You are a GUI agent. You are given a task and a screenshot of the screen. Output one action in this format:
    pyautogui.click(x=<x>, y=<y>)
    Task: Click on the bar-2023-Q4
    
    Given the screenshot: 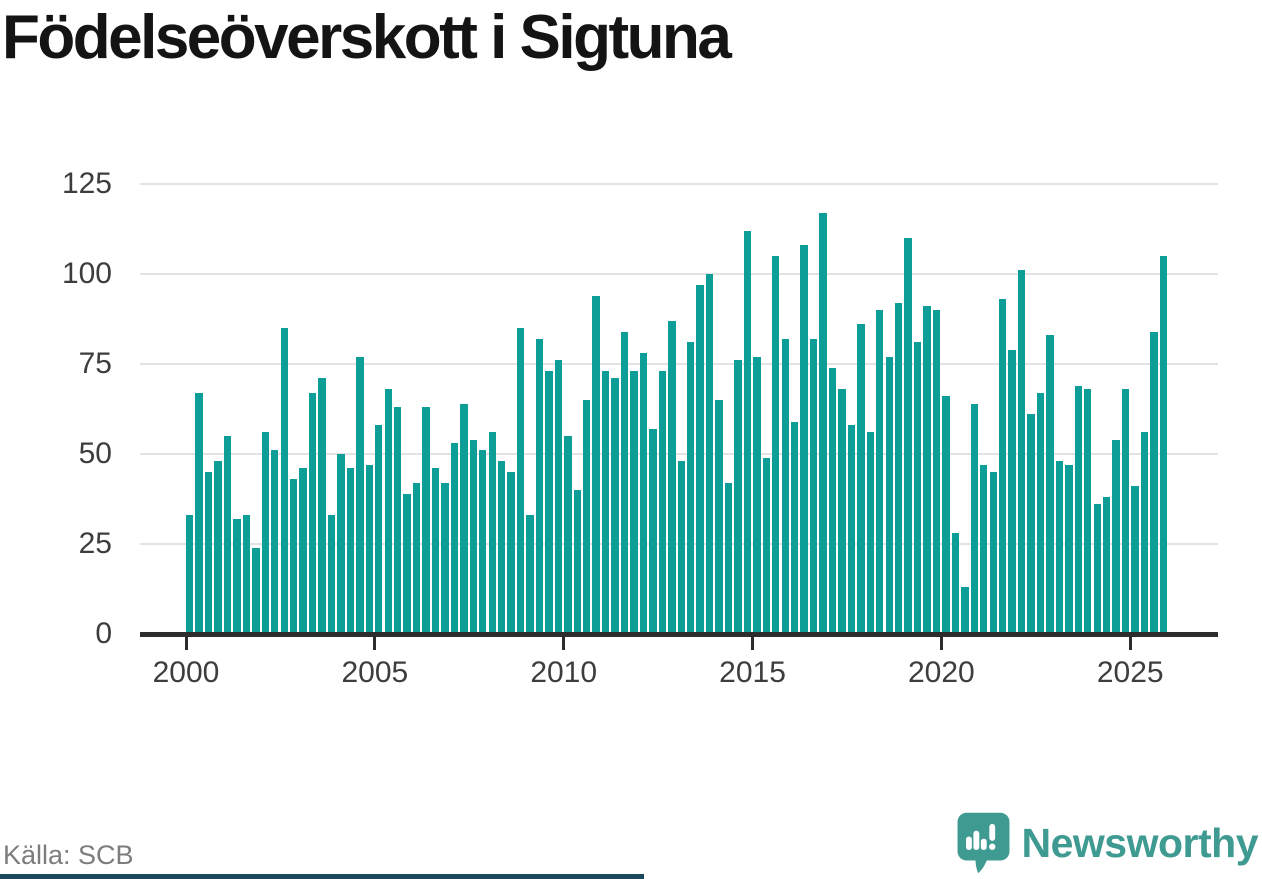 What is the action you would take?
    pyautogui.click(x=1088, y=511)
    